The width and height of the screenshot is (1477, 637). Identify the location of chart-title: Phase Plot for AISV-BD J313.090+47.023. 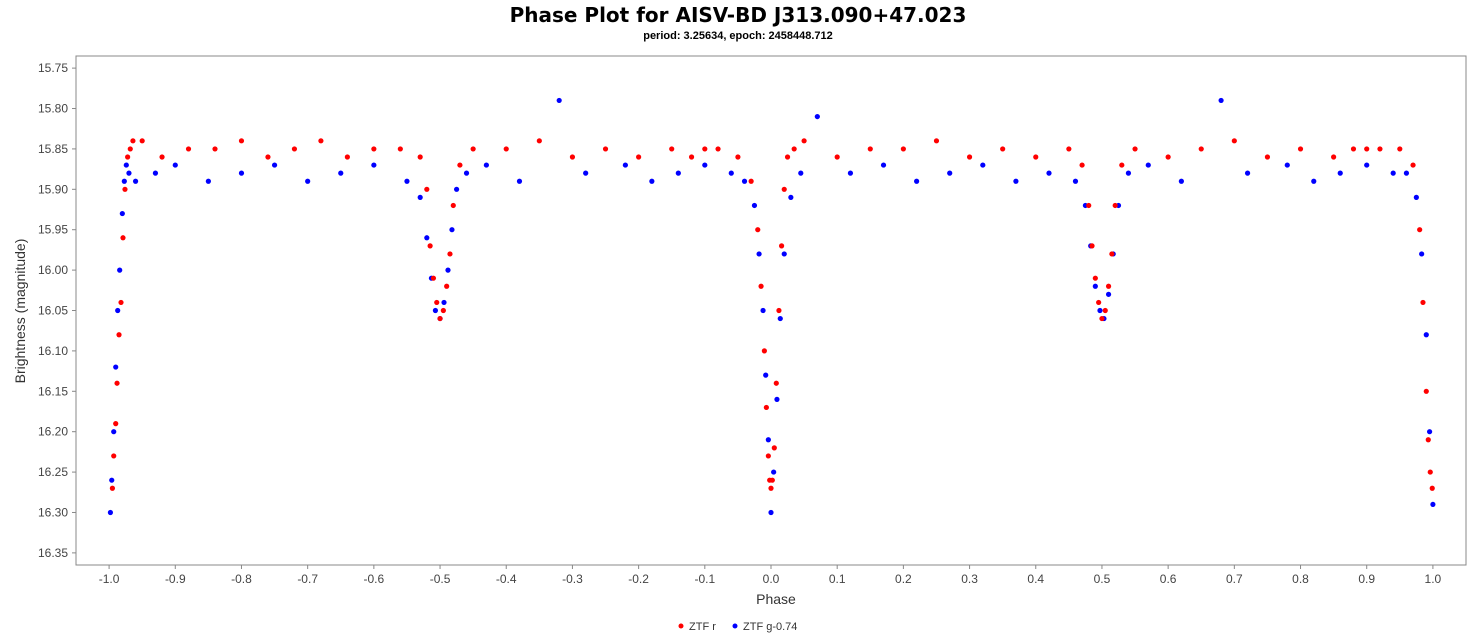
(738, 15).